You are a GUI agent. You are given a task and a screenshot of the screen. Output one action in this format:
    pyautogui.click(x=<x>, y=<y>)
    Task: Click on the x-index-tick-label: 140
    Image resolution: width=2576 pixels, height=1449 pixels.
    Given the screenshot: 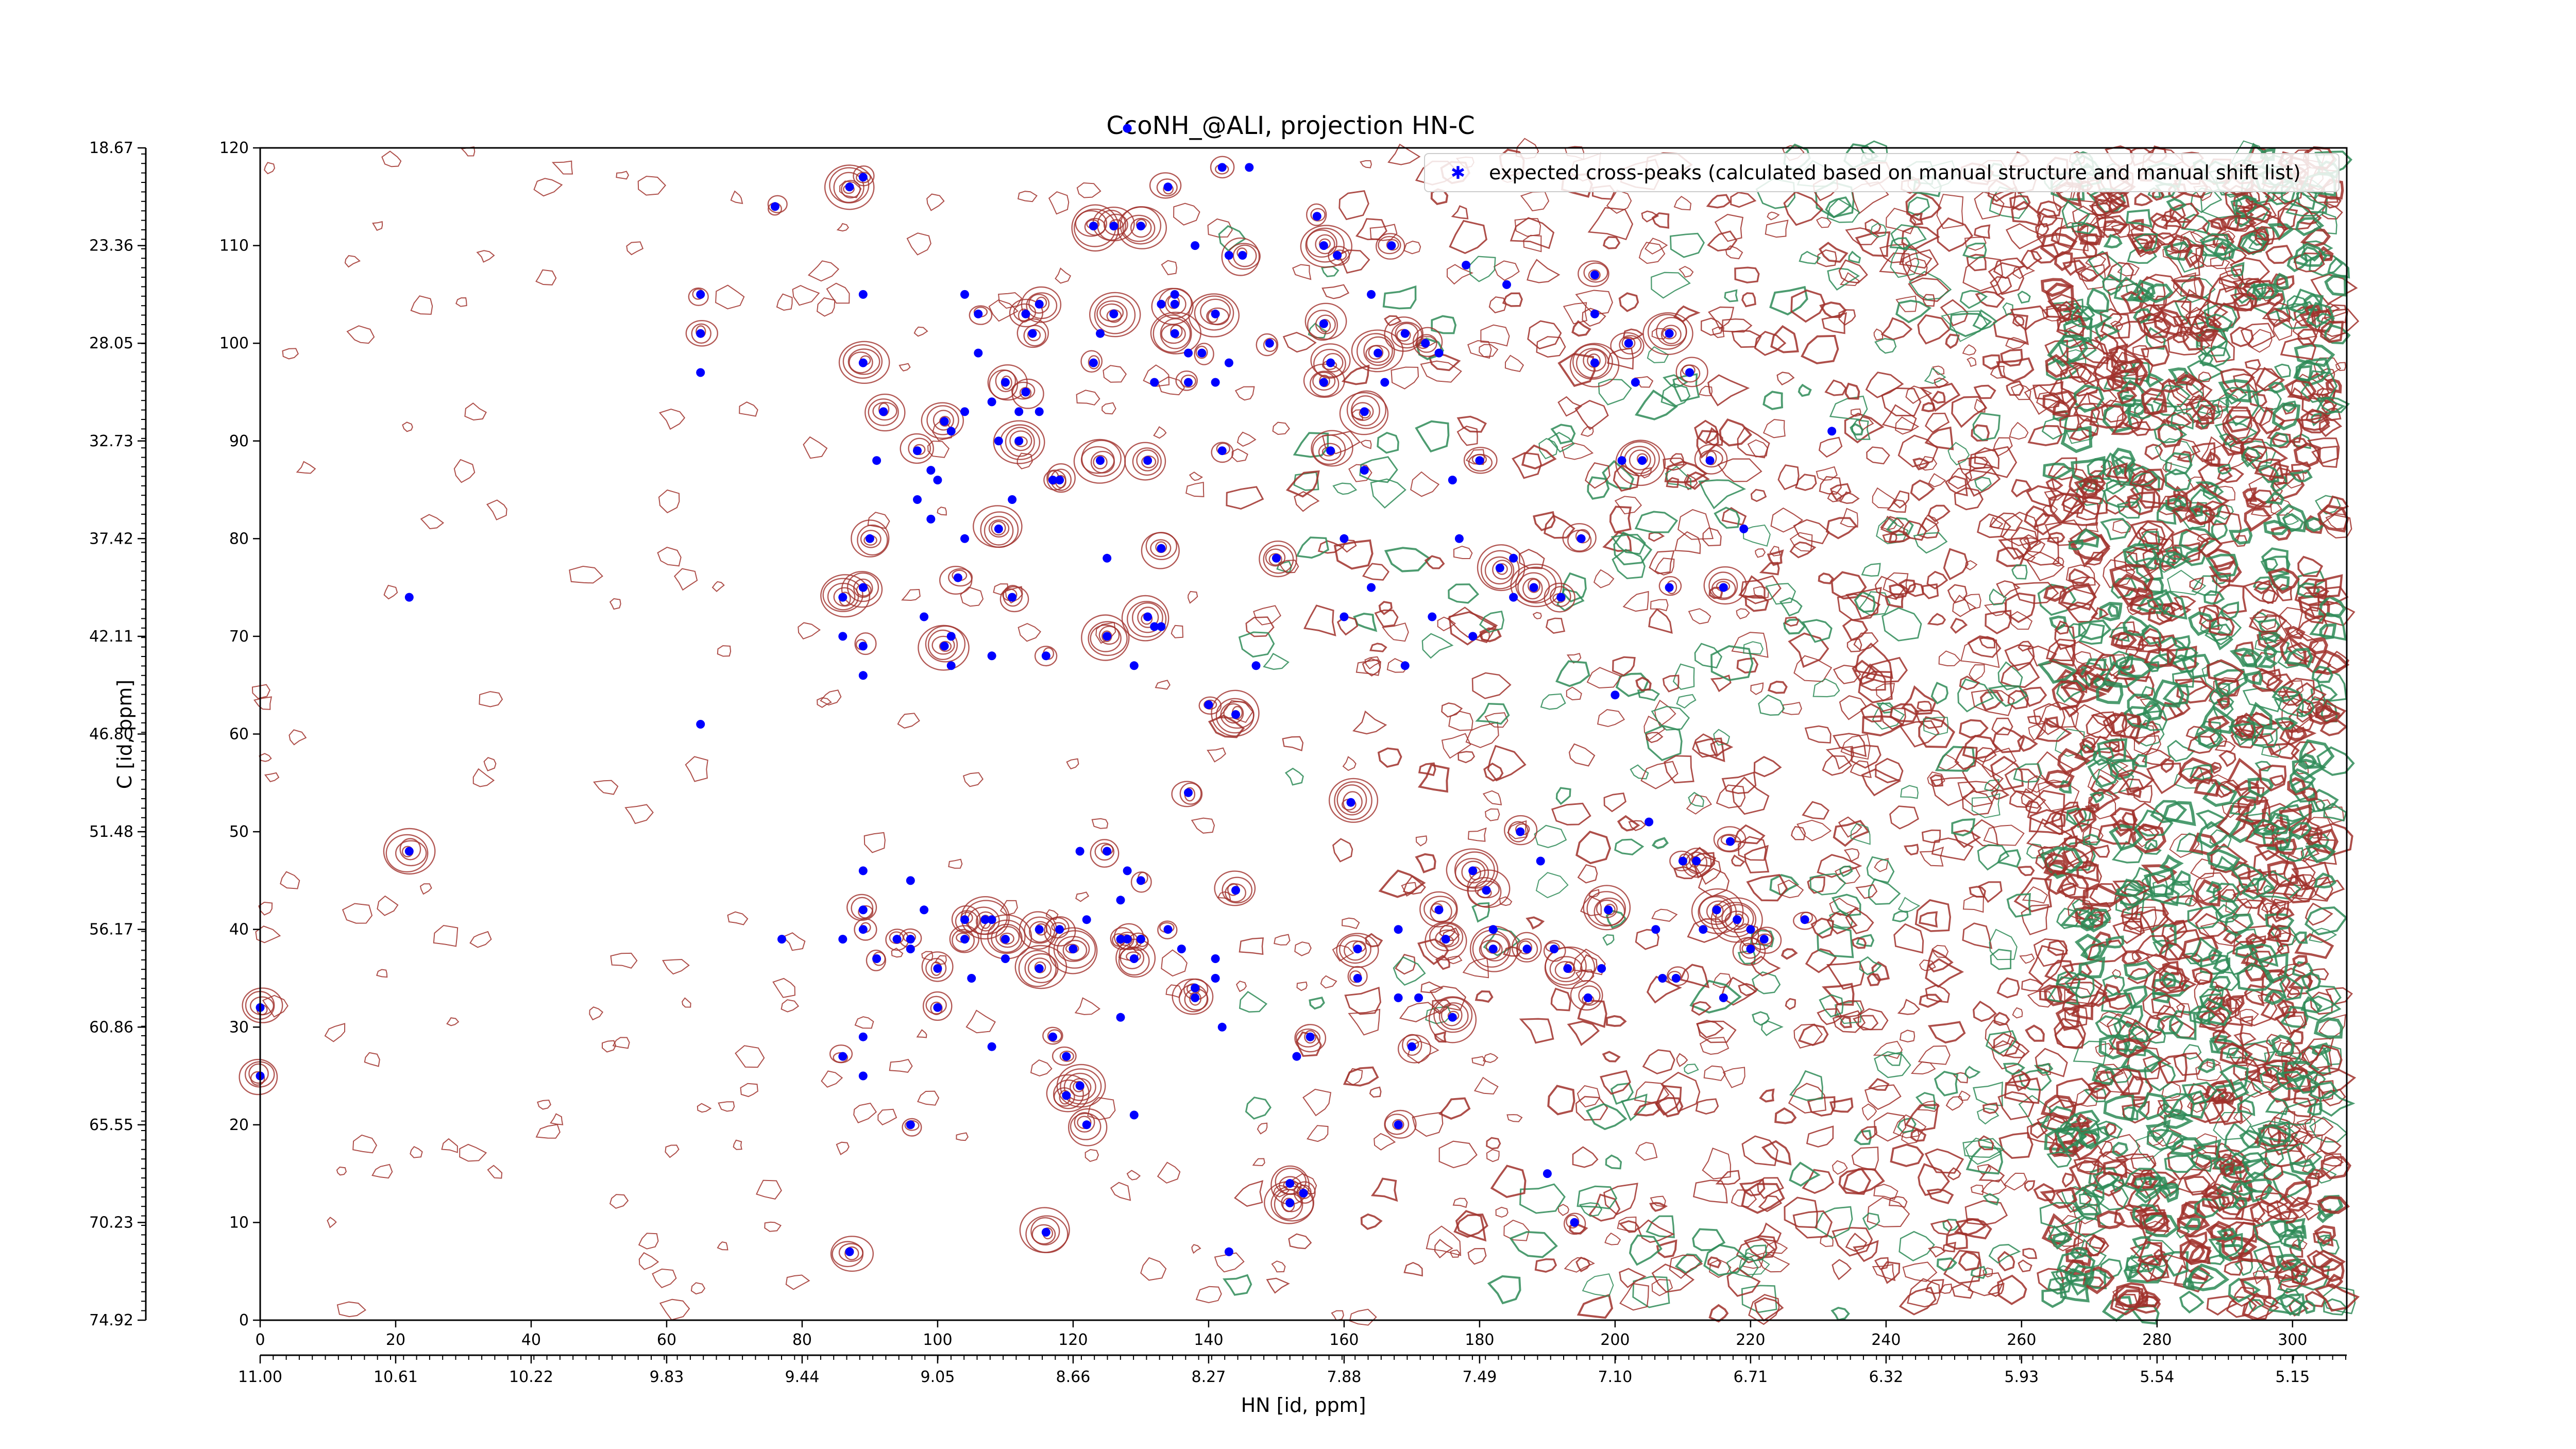 What is the action you would take?
    pyautogui.click(x=1208, y=1340)
    